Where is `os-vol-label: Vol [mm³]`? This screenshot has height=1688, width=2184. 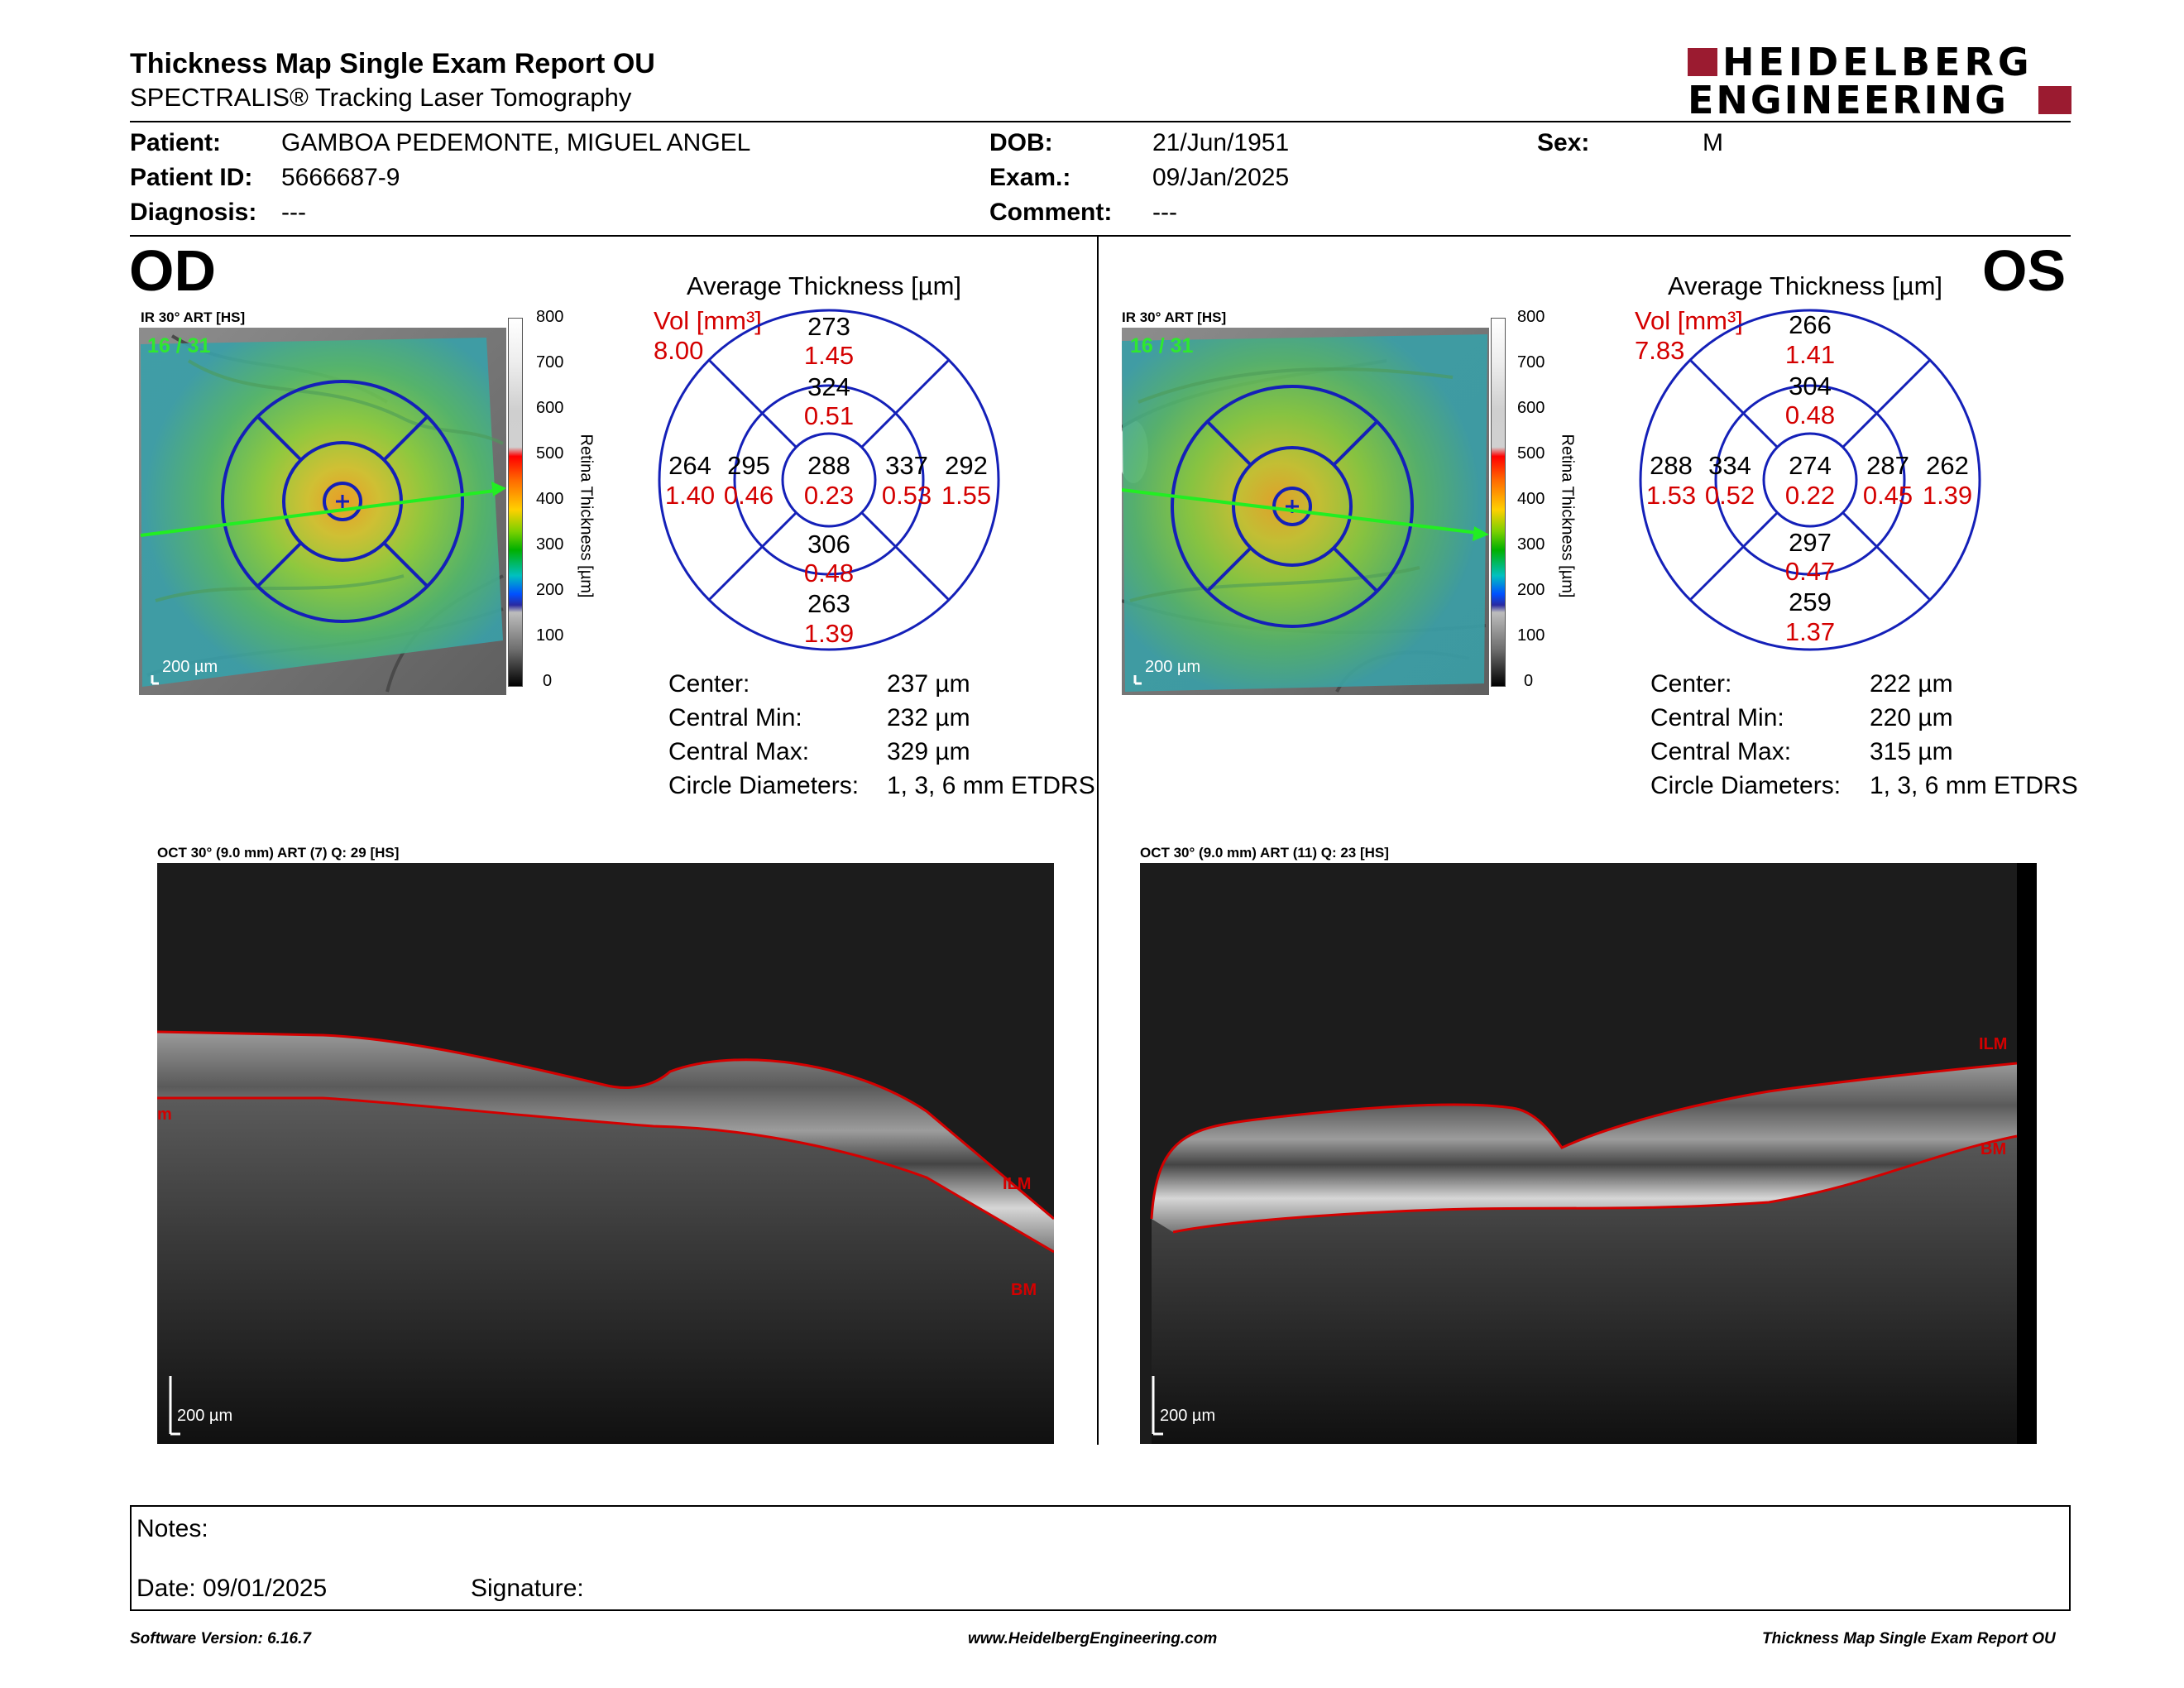 os-vol-label: Vol [mm³] is located at coordinates (1689, 320).